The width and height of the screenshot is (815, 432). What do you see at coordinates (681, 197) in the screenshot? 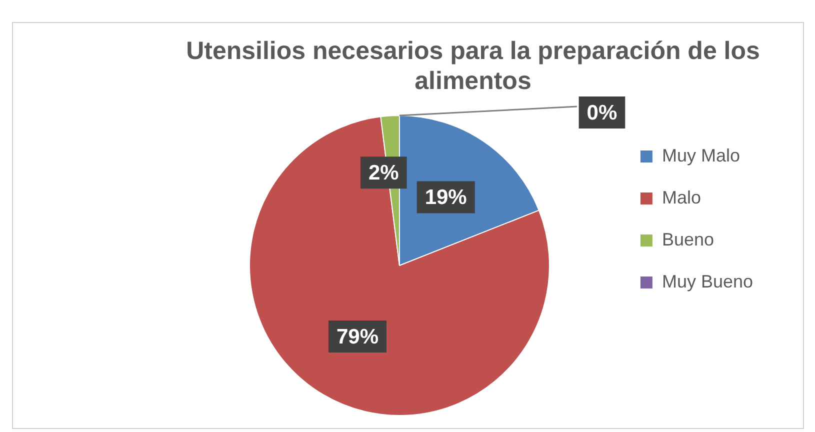
I see `legend-label: Malo` at bounding box center [681, 197].